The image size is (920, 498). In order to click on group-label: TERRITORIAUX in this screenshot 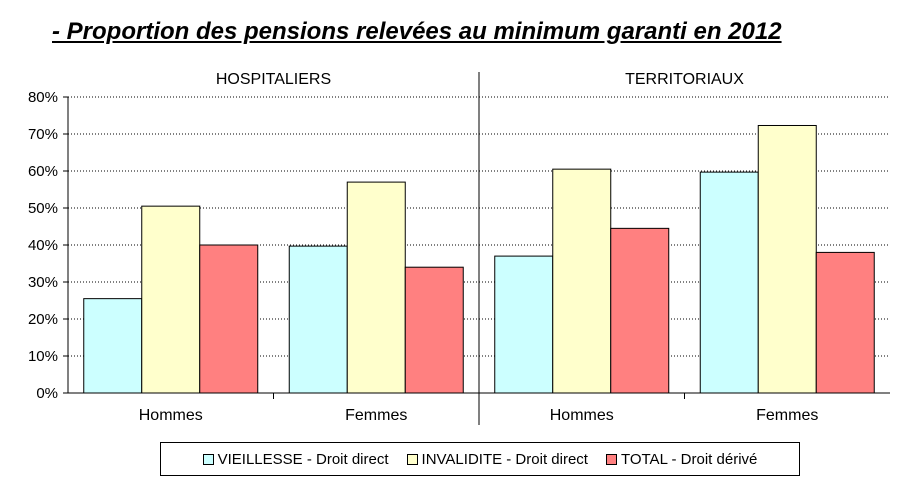, I will do `click(684, 79)`.